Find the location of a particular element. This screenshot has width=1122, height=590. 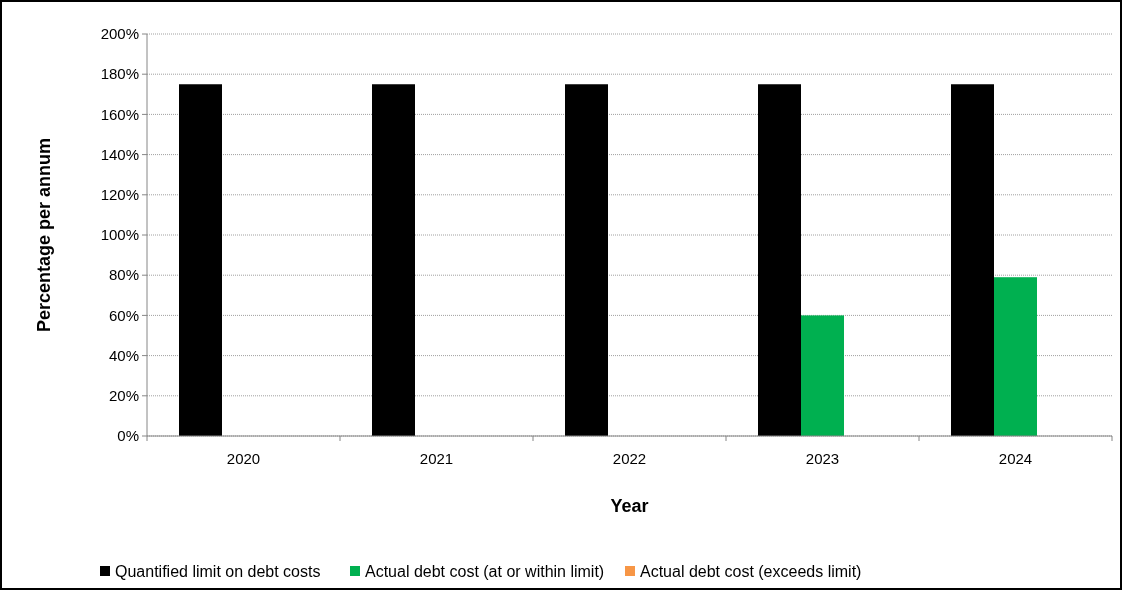

legend-label: Quantified limit on debt costs is located at coordinates (218, 571).